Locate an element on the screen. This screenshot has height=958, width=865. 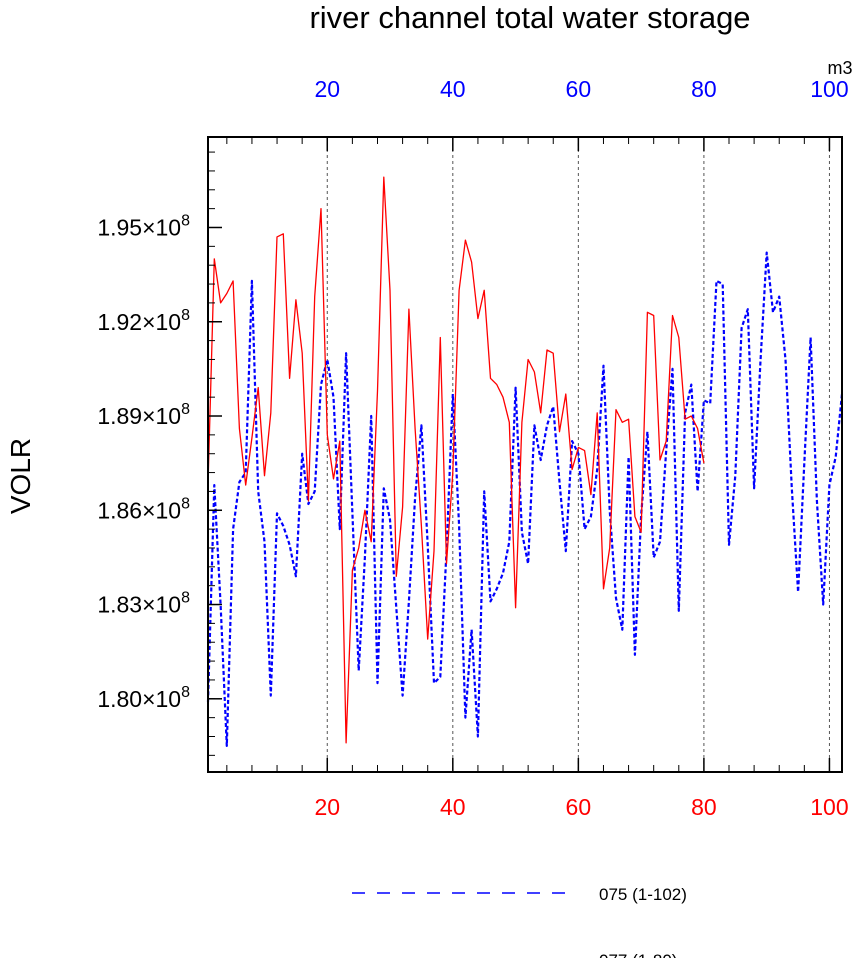
x-tick-label-top: 40 is located at coordinates (453, 89).